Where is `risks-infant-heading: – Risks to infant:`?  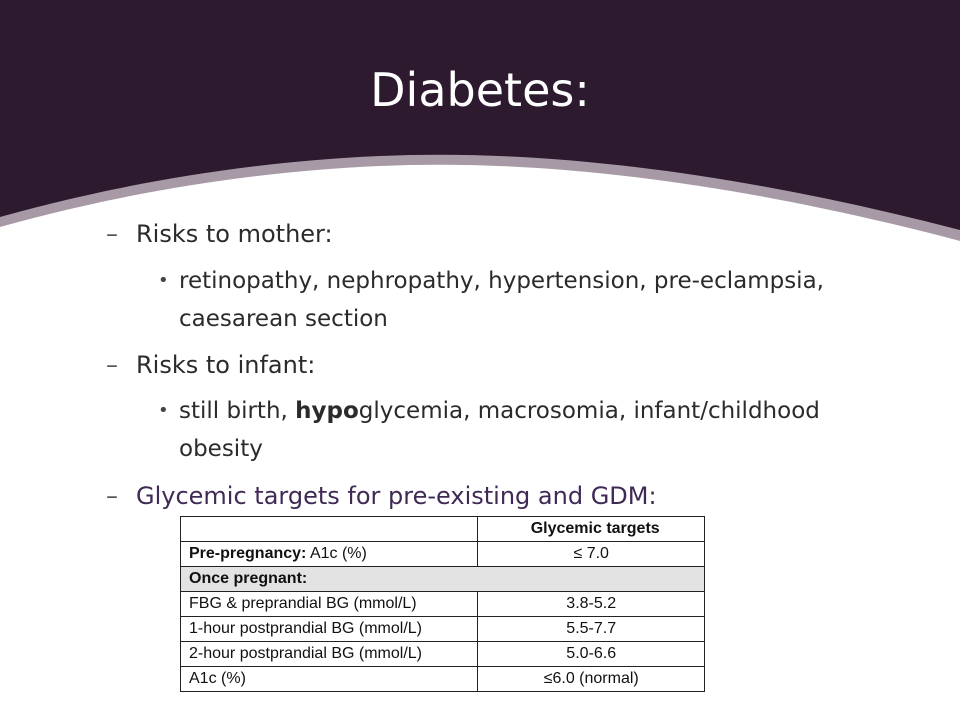 risks-infant-heading: – Risks to infant: is located at coordinates (210, 365).